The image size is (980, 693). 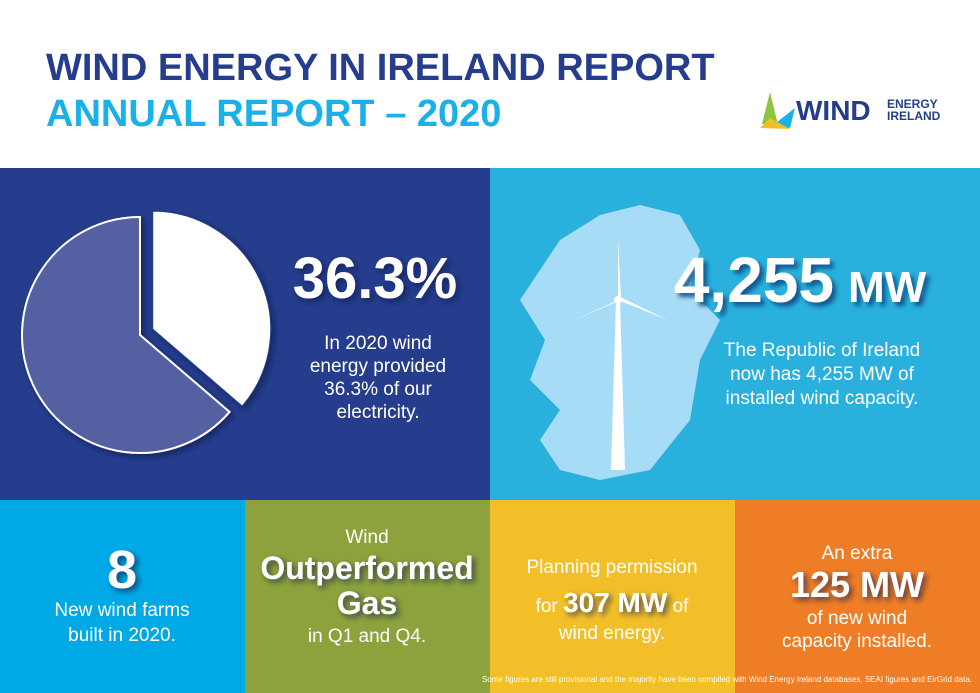 I want to click on logo: WIND ENERGY IRELAND, so click(x=850, y=110).